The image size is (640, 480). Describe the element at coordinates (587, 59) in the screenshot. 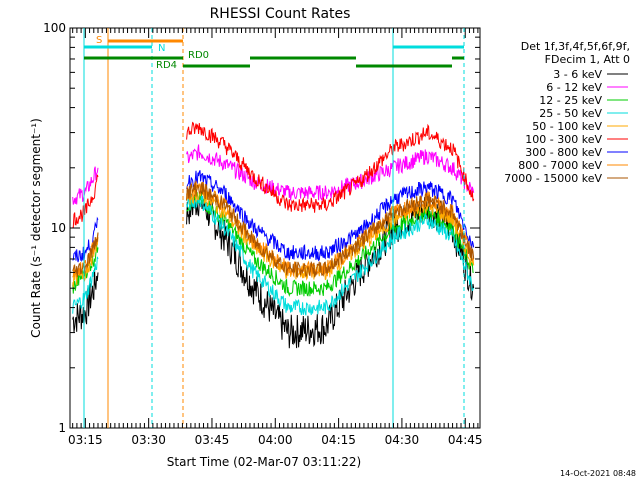

I see `legend-header-line: FDecim 1, Att 0` at that location.